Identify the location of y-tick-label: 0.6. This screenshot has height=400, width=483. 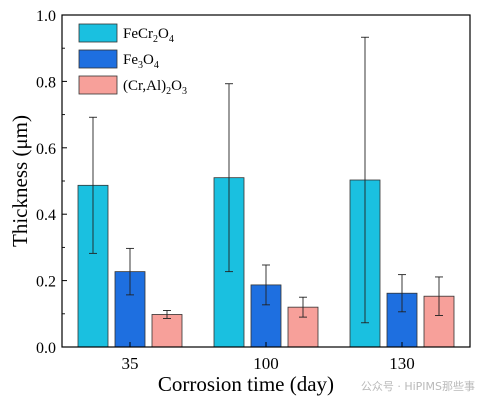
(46, 149).